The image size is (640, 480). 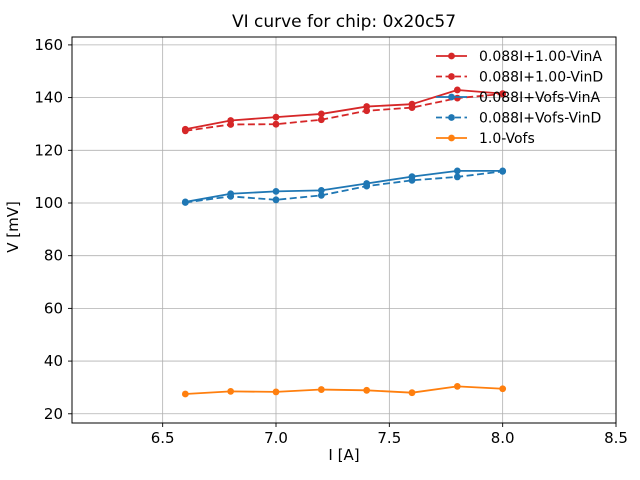 I want to click on legend-entry-label: 0.088I+1.00-VinA, so click(x=540, y=57).